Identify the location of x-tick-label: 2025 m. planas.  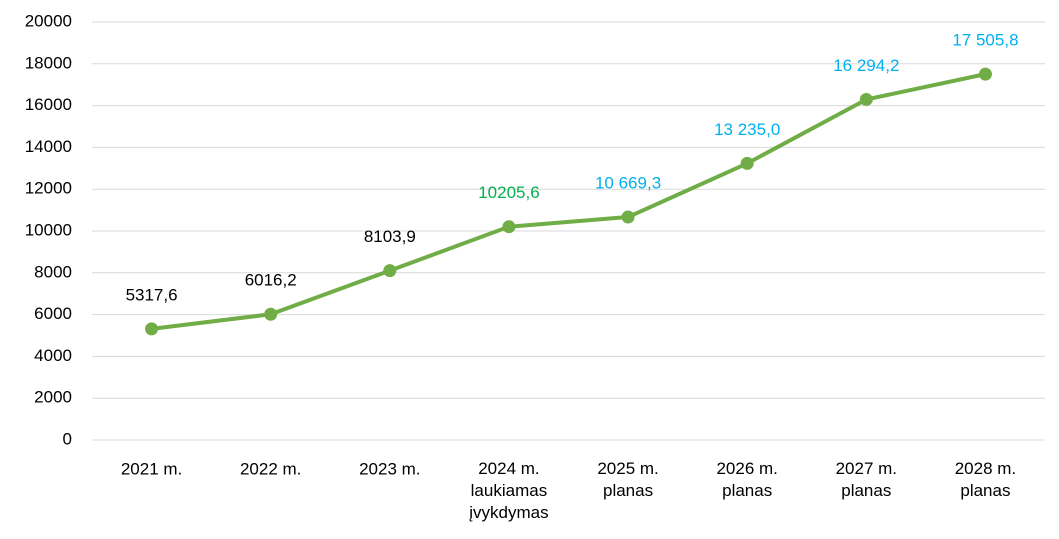
(627, 479).